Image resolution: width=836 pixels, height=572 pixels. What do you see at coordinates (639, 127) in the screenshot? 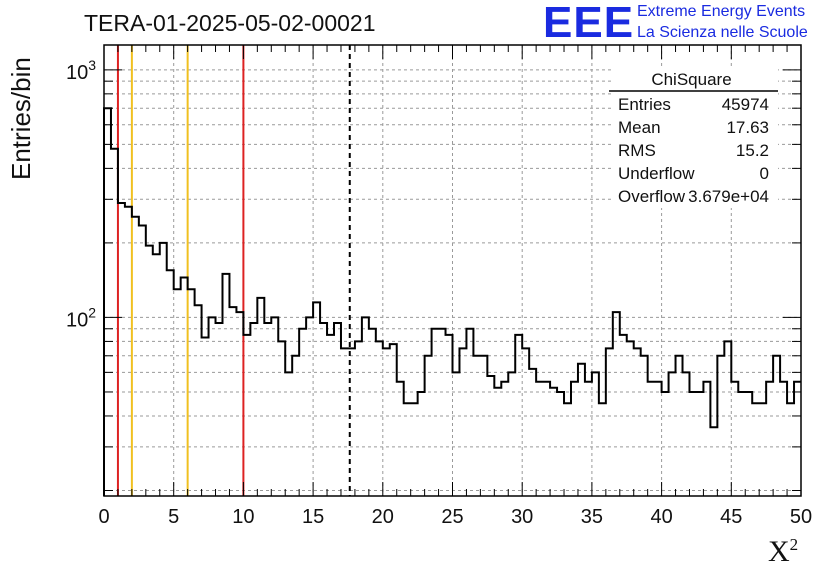
I see `stats-row-label: Mean` at bounding box center [639, 127].